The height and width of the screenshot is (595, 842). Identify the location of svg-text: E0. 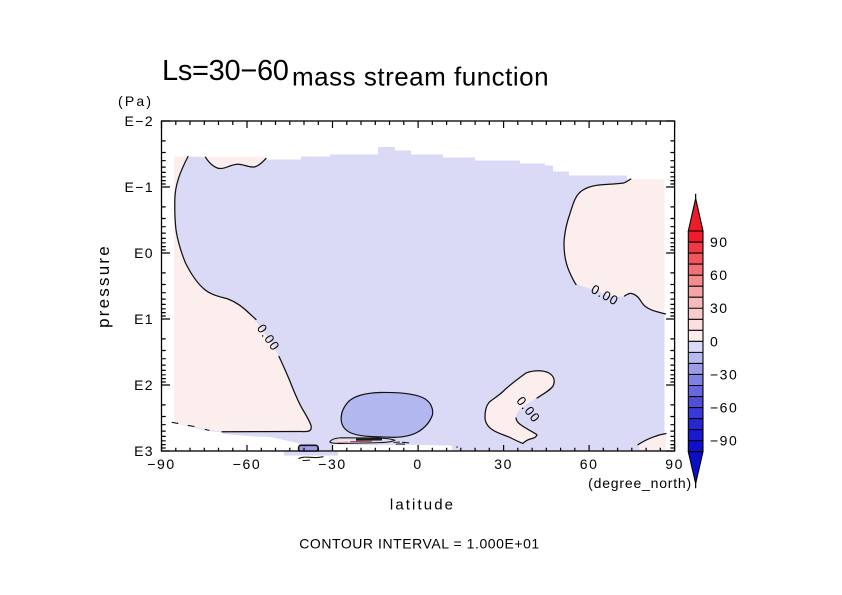
(144, 253).